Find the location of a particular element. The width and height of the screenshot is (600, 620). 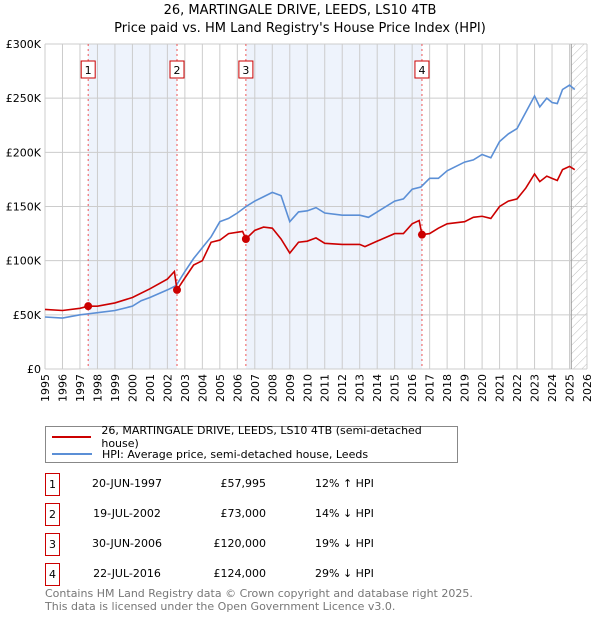

x-tick-label: 2022 is located at coordinates (517, 388).